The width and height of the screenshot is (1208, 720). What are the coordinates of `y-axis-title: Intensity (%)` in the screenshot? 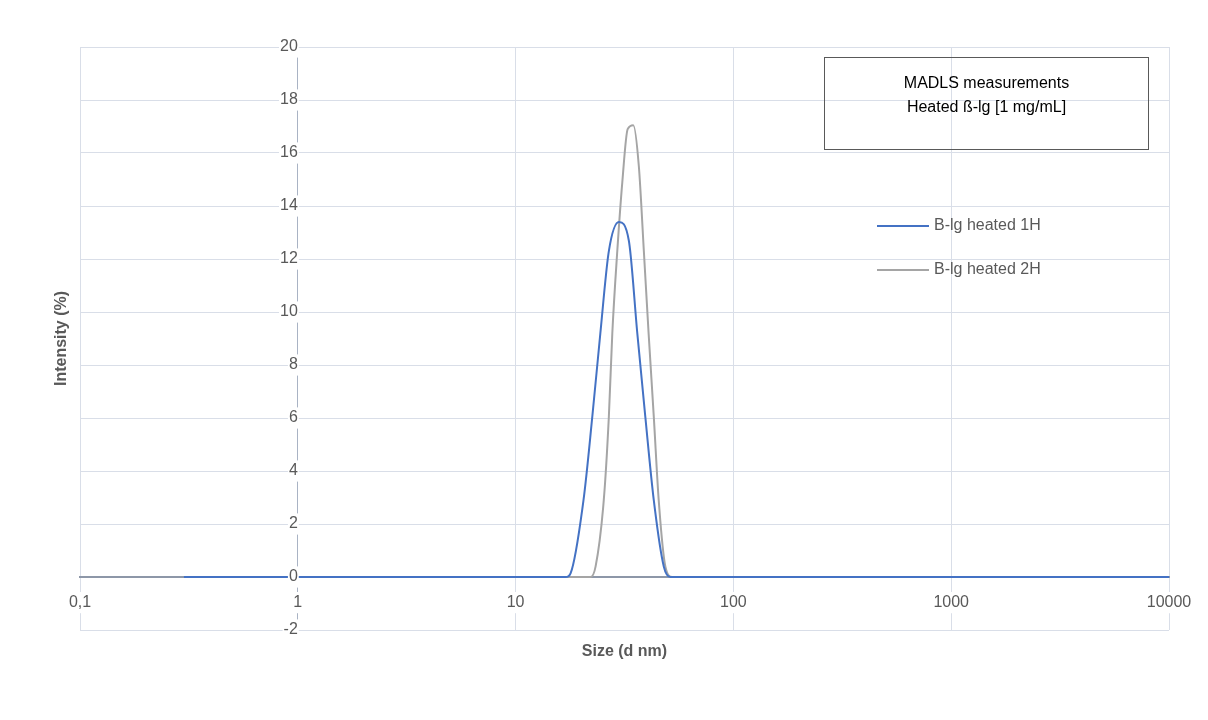 It's located at (61, 338).